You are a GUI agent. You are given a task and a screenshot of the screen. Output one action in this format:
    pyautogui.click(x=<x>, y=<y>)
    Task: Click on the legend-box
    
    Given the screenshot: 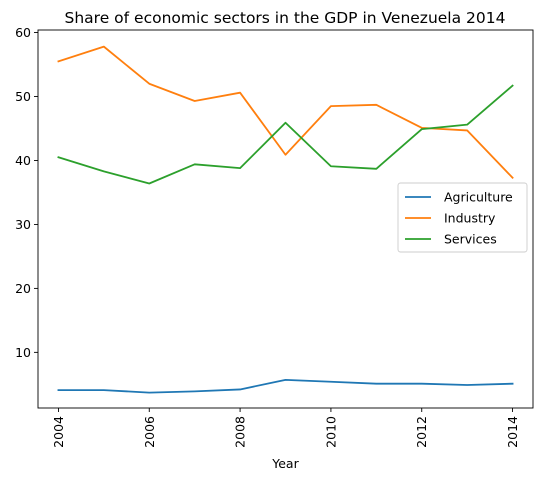 What is the action you would take?
    pyautogui.click(x=462, y=217)
    